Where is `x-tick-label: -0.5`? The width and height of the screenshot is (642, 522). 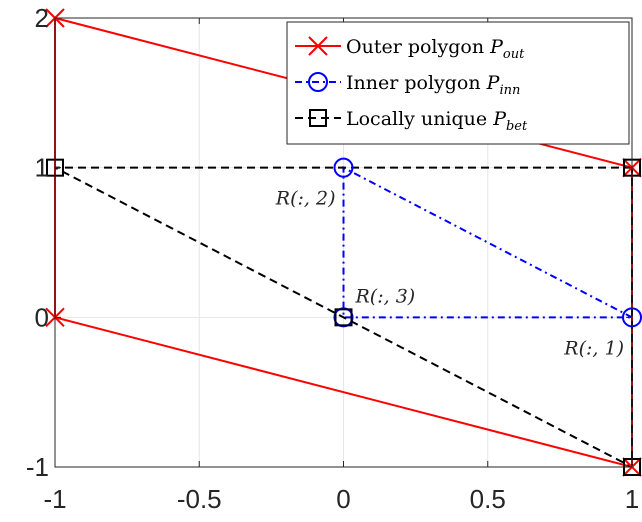 x-tick-label: -0.5 is located at coordinates (199, 499).